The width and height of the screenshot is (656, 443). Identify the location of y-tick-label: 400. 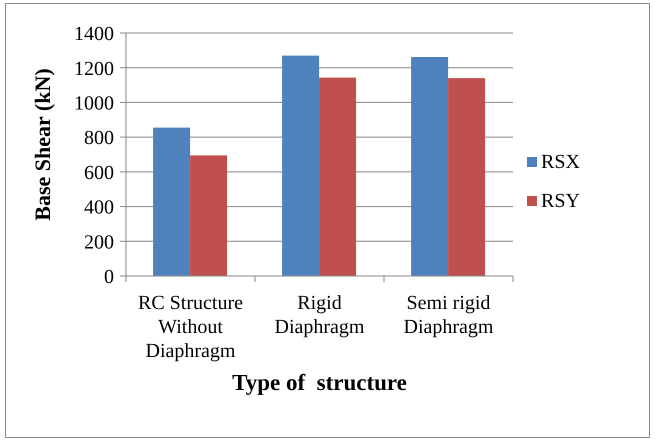
(99, 207).